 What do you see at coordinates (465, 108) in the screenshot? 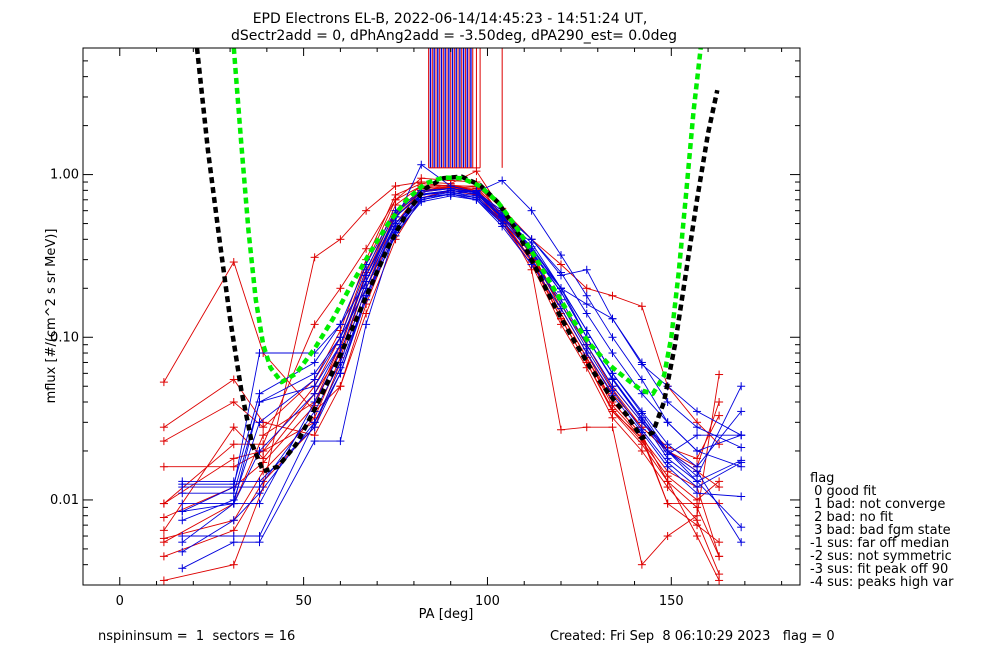
I see `spike-layer` at bounding box center [465, 108].